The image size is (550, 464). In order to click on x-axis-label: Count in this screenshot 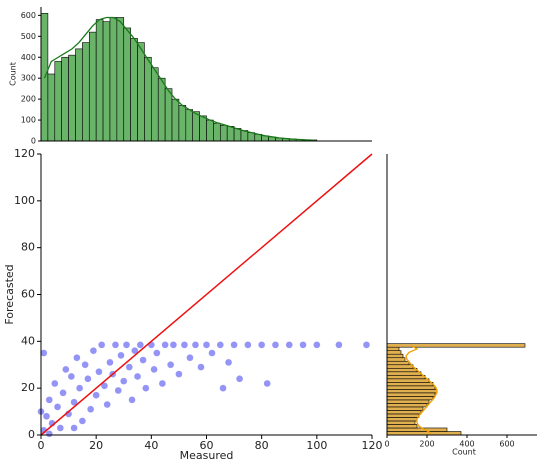, I will do `click(464, 452)`.